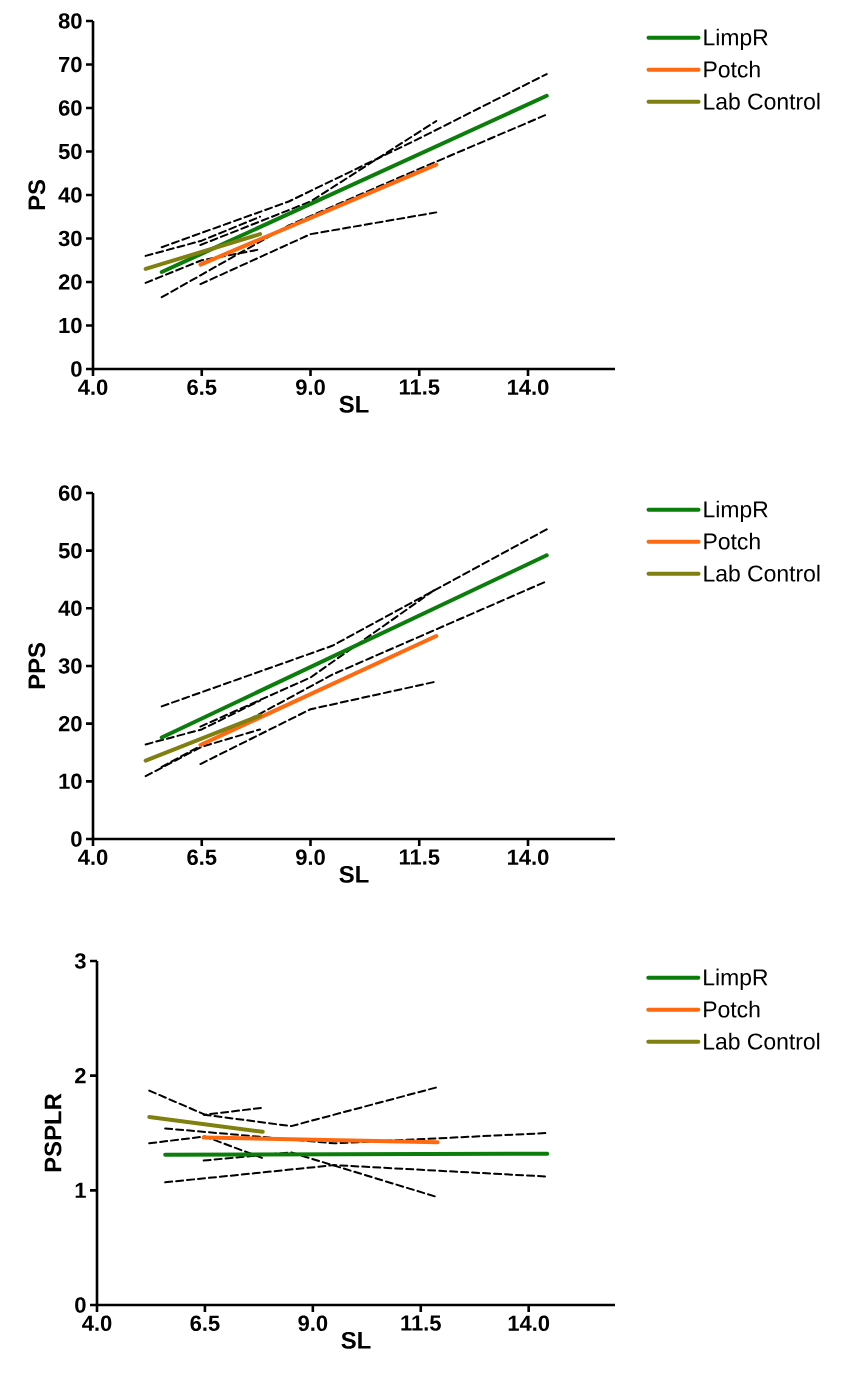  I want to click on y-tick-label: 3, so click(80, 961).